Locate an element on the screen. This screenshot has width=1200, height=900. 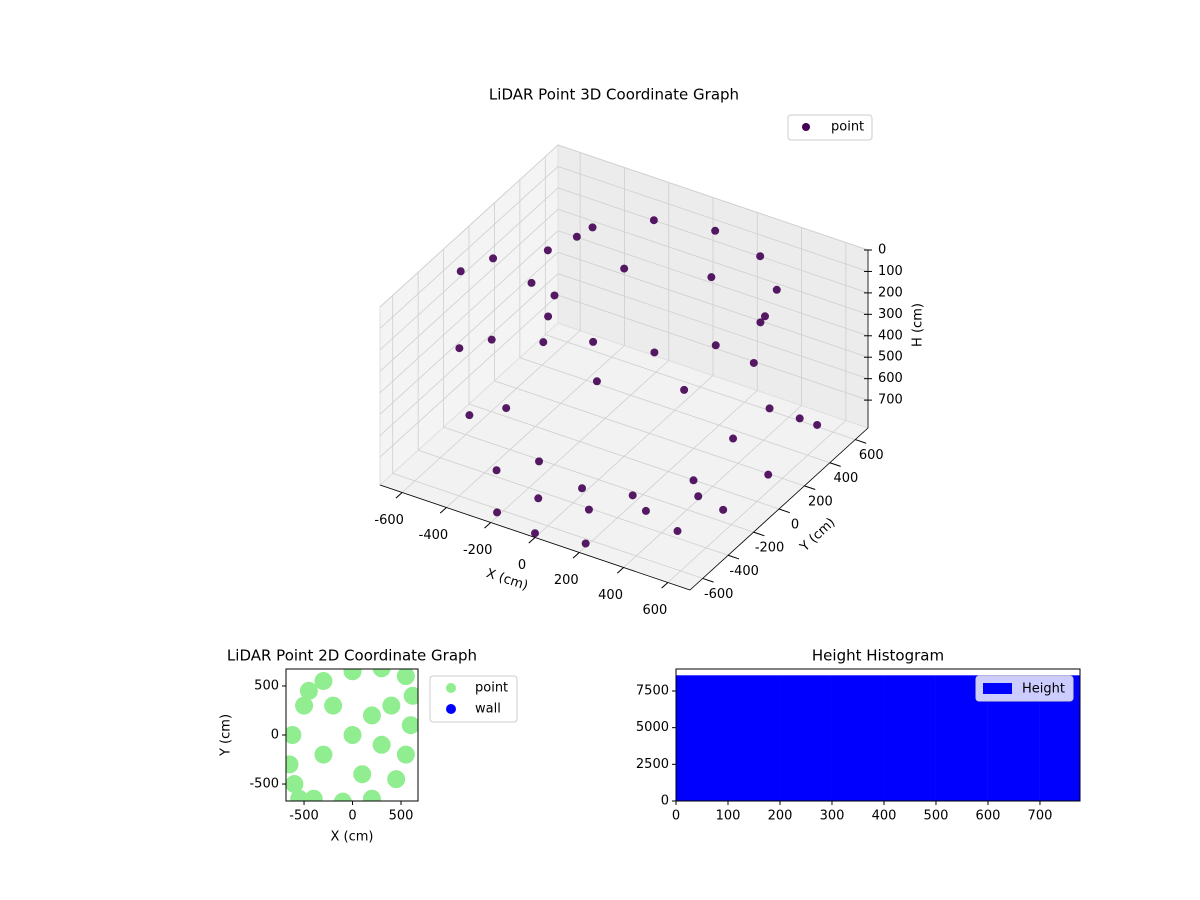
z-tick-label: 0 is located at coordinates (882, 250).